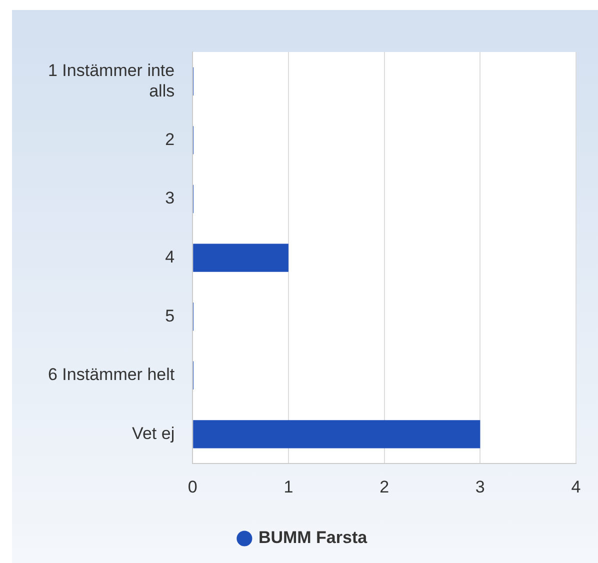 This screenshot has height=563, width=598. I want to click on y-tick-label: 1 Instämmer inte alls, so click(111, 80).